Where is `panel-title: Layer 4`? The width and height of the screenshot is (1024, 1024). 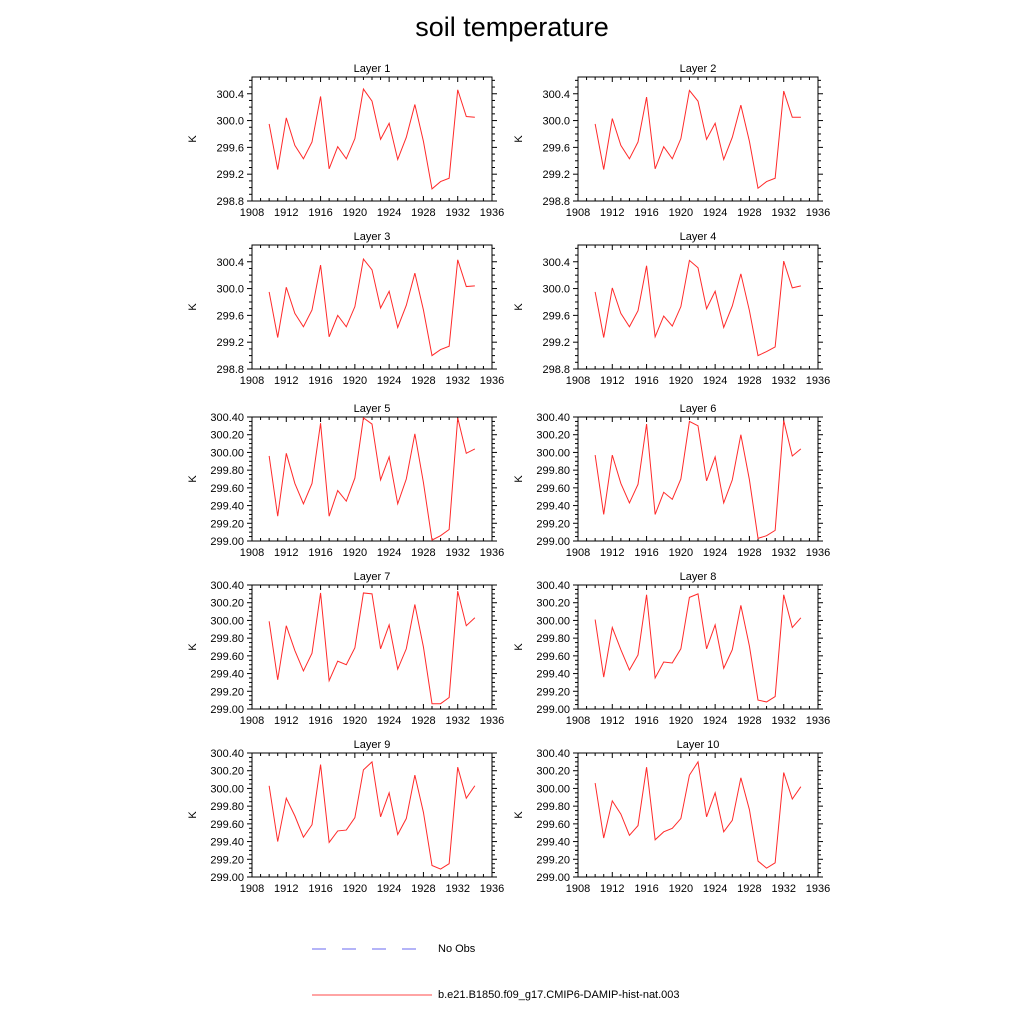 panel-title: Layer 4 is located at coordinates (698, 237).